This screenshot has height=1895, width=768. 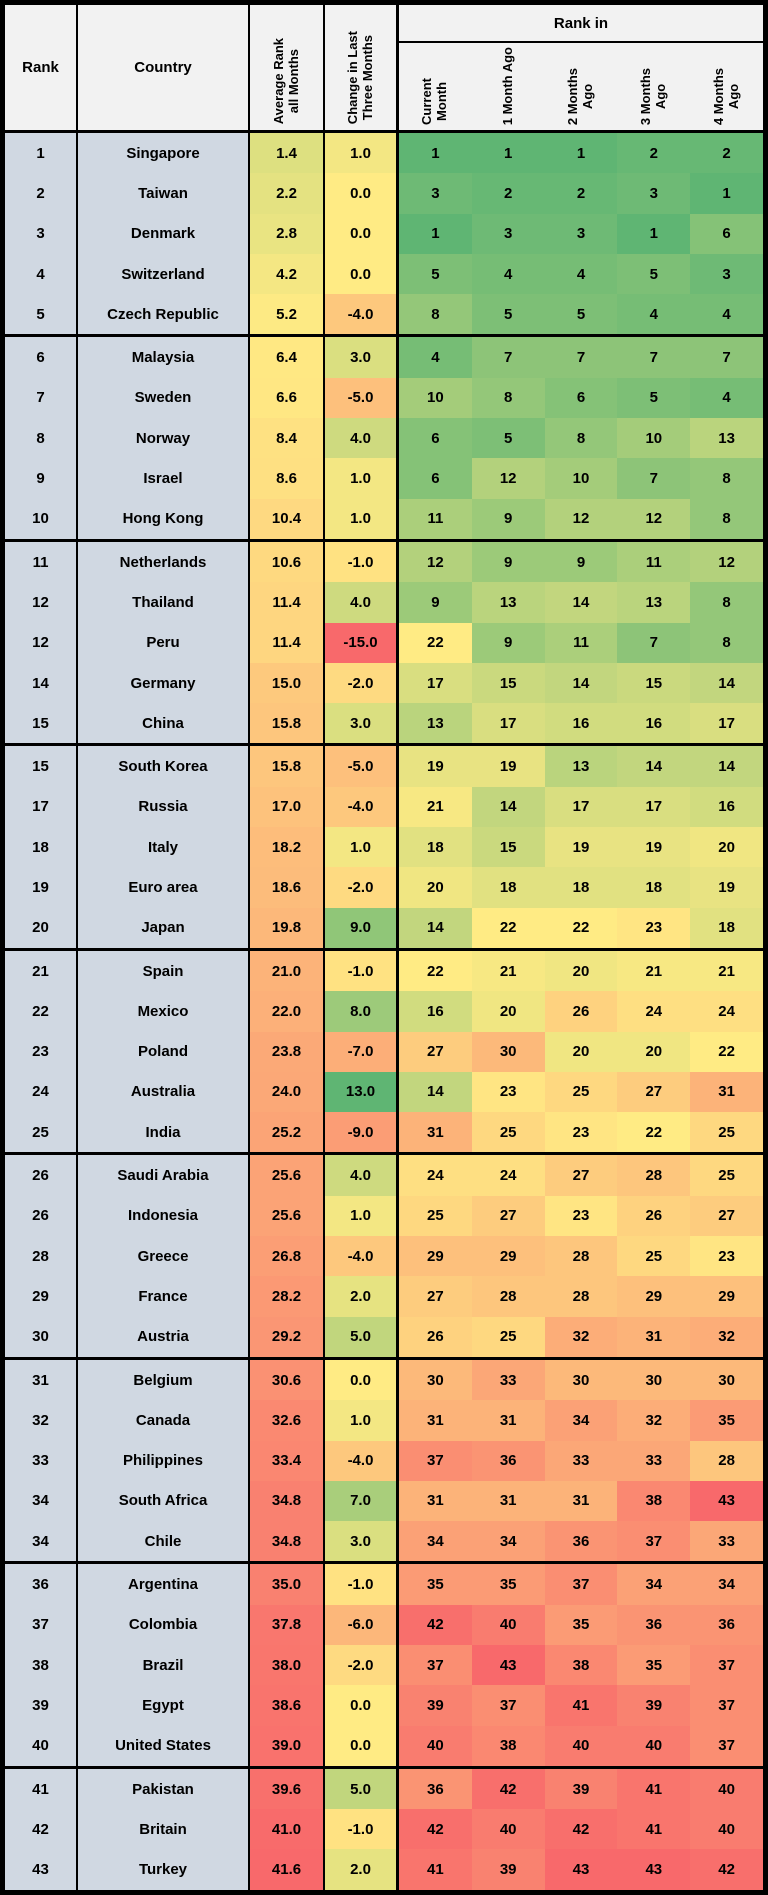 I want to click on month-rank-cell: 32, so click(x=581, y=1336).